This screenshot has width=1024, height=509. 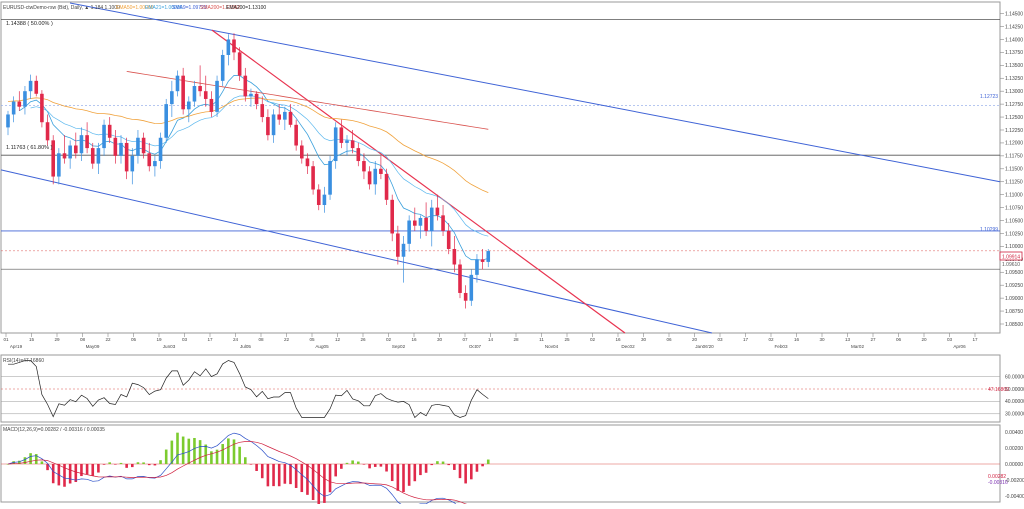 What do you see at coordinates (1014, 390) in the screenshot?
I see `rsi-tick-label: 50.00000` at bounding box center [1014, 390].